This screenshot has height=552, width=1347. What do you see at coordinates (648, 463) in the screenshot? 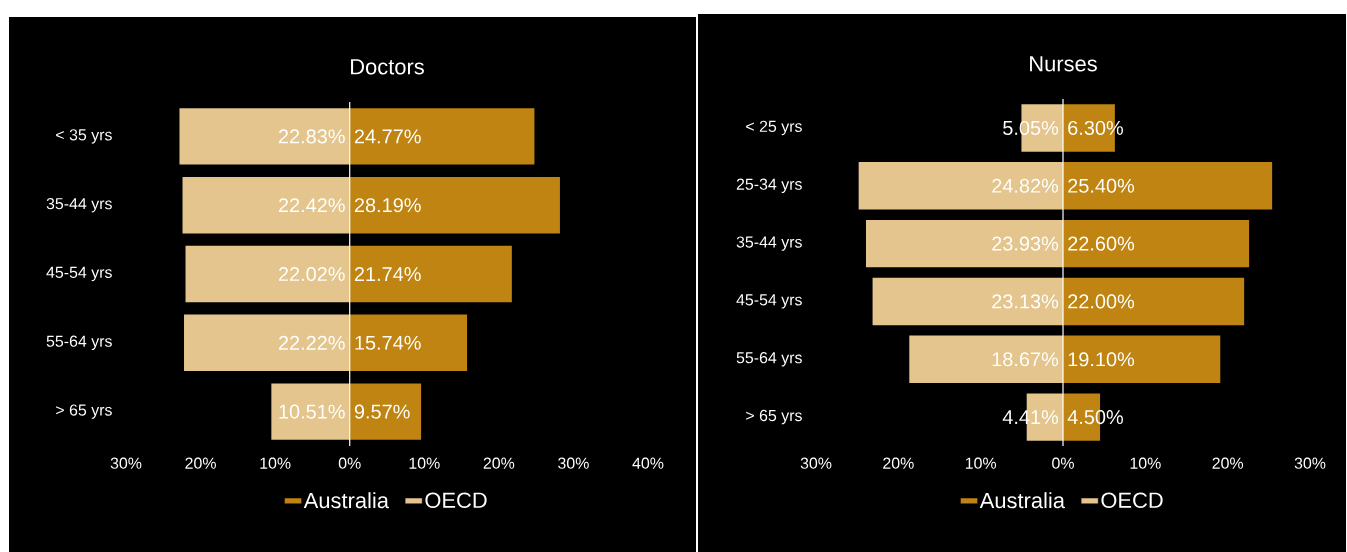
I see `x-tick-label: 40%` at bounding box center [648, 463].